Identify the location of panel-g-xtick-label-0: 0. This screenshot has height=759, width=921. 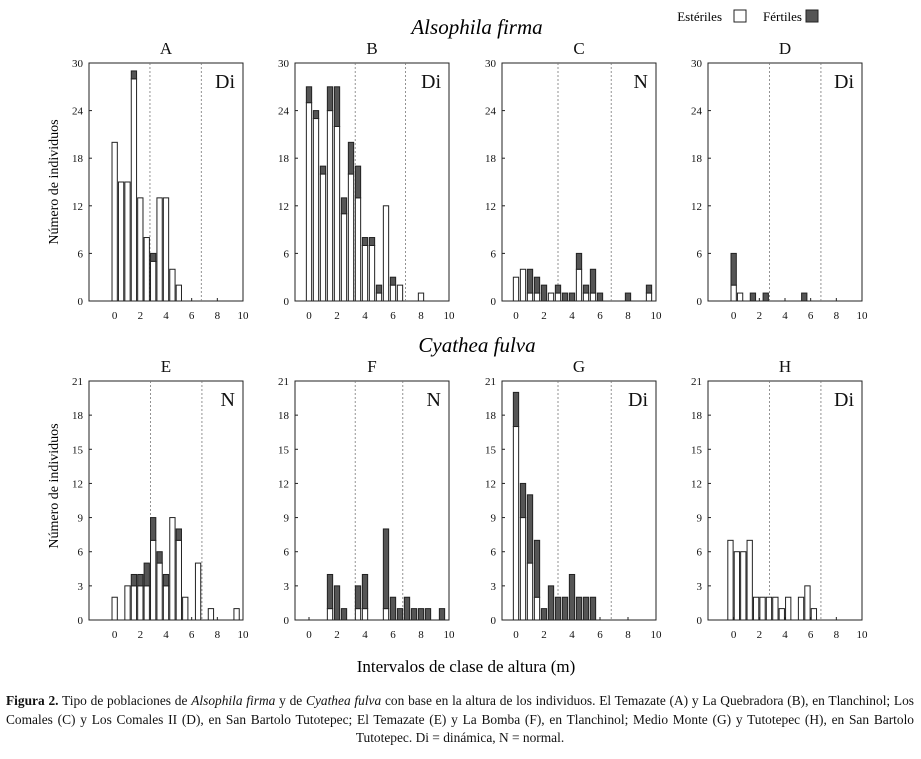
(516, 635).